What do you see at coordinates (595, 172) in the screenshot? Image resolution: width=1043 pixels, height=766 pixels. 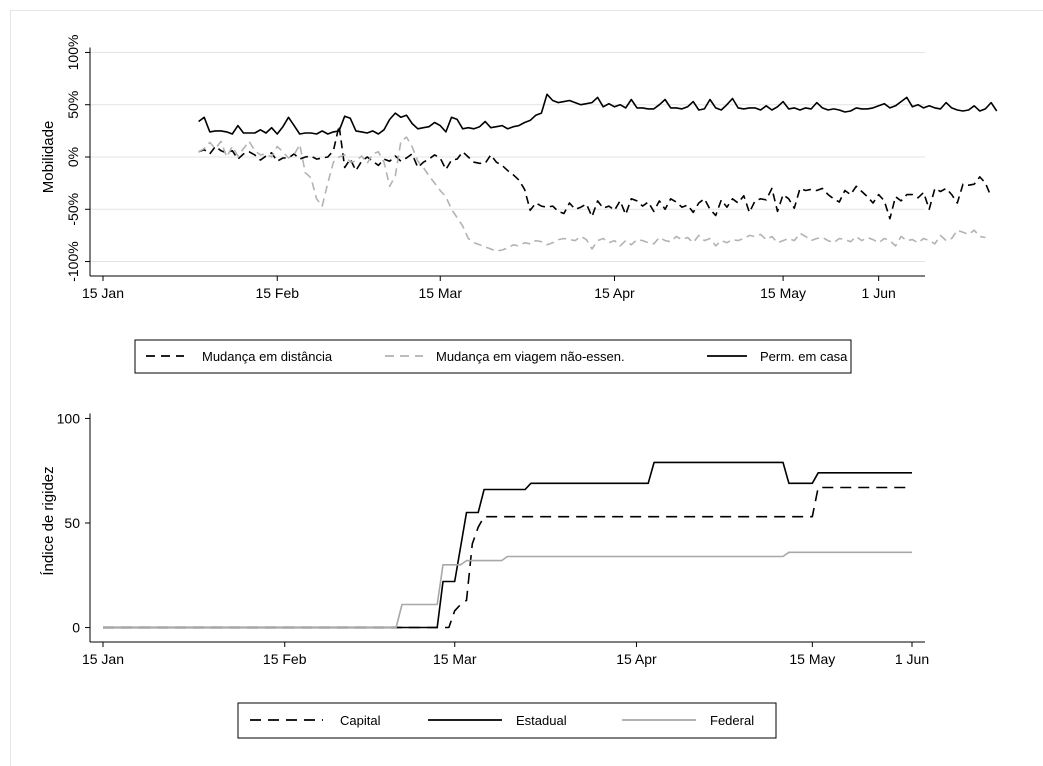 I see `series-line-mudanca-em-distancia` at bounding box center [595, 172].